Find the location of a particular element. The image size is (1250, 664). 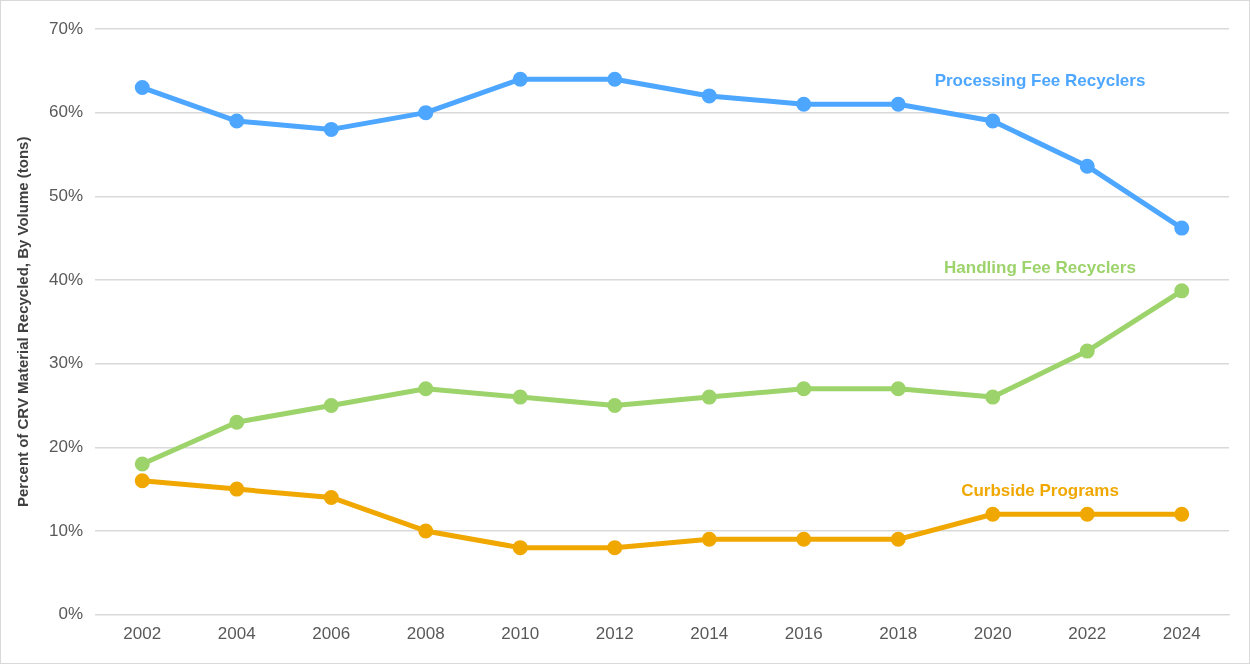

y-tick-label: 10% is located at coordinates (66, 530).